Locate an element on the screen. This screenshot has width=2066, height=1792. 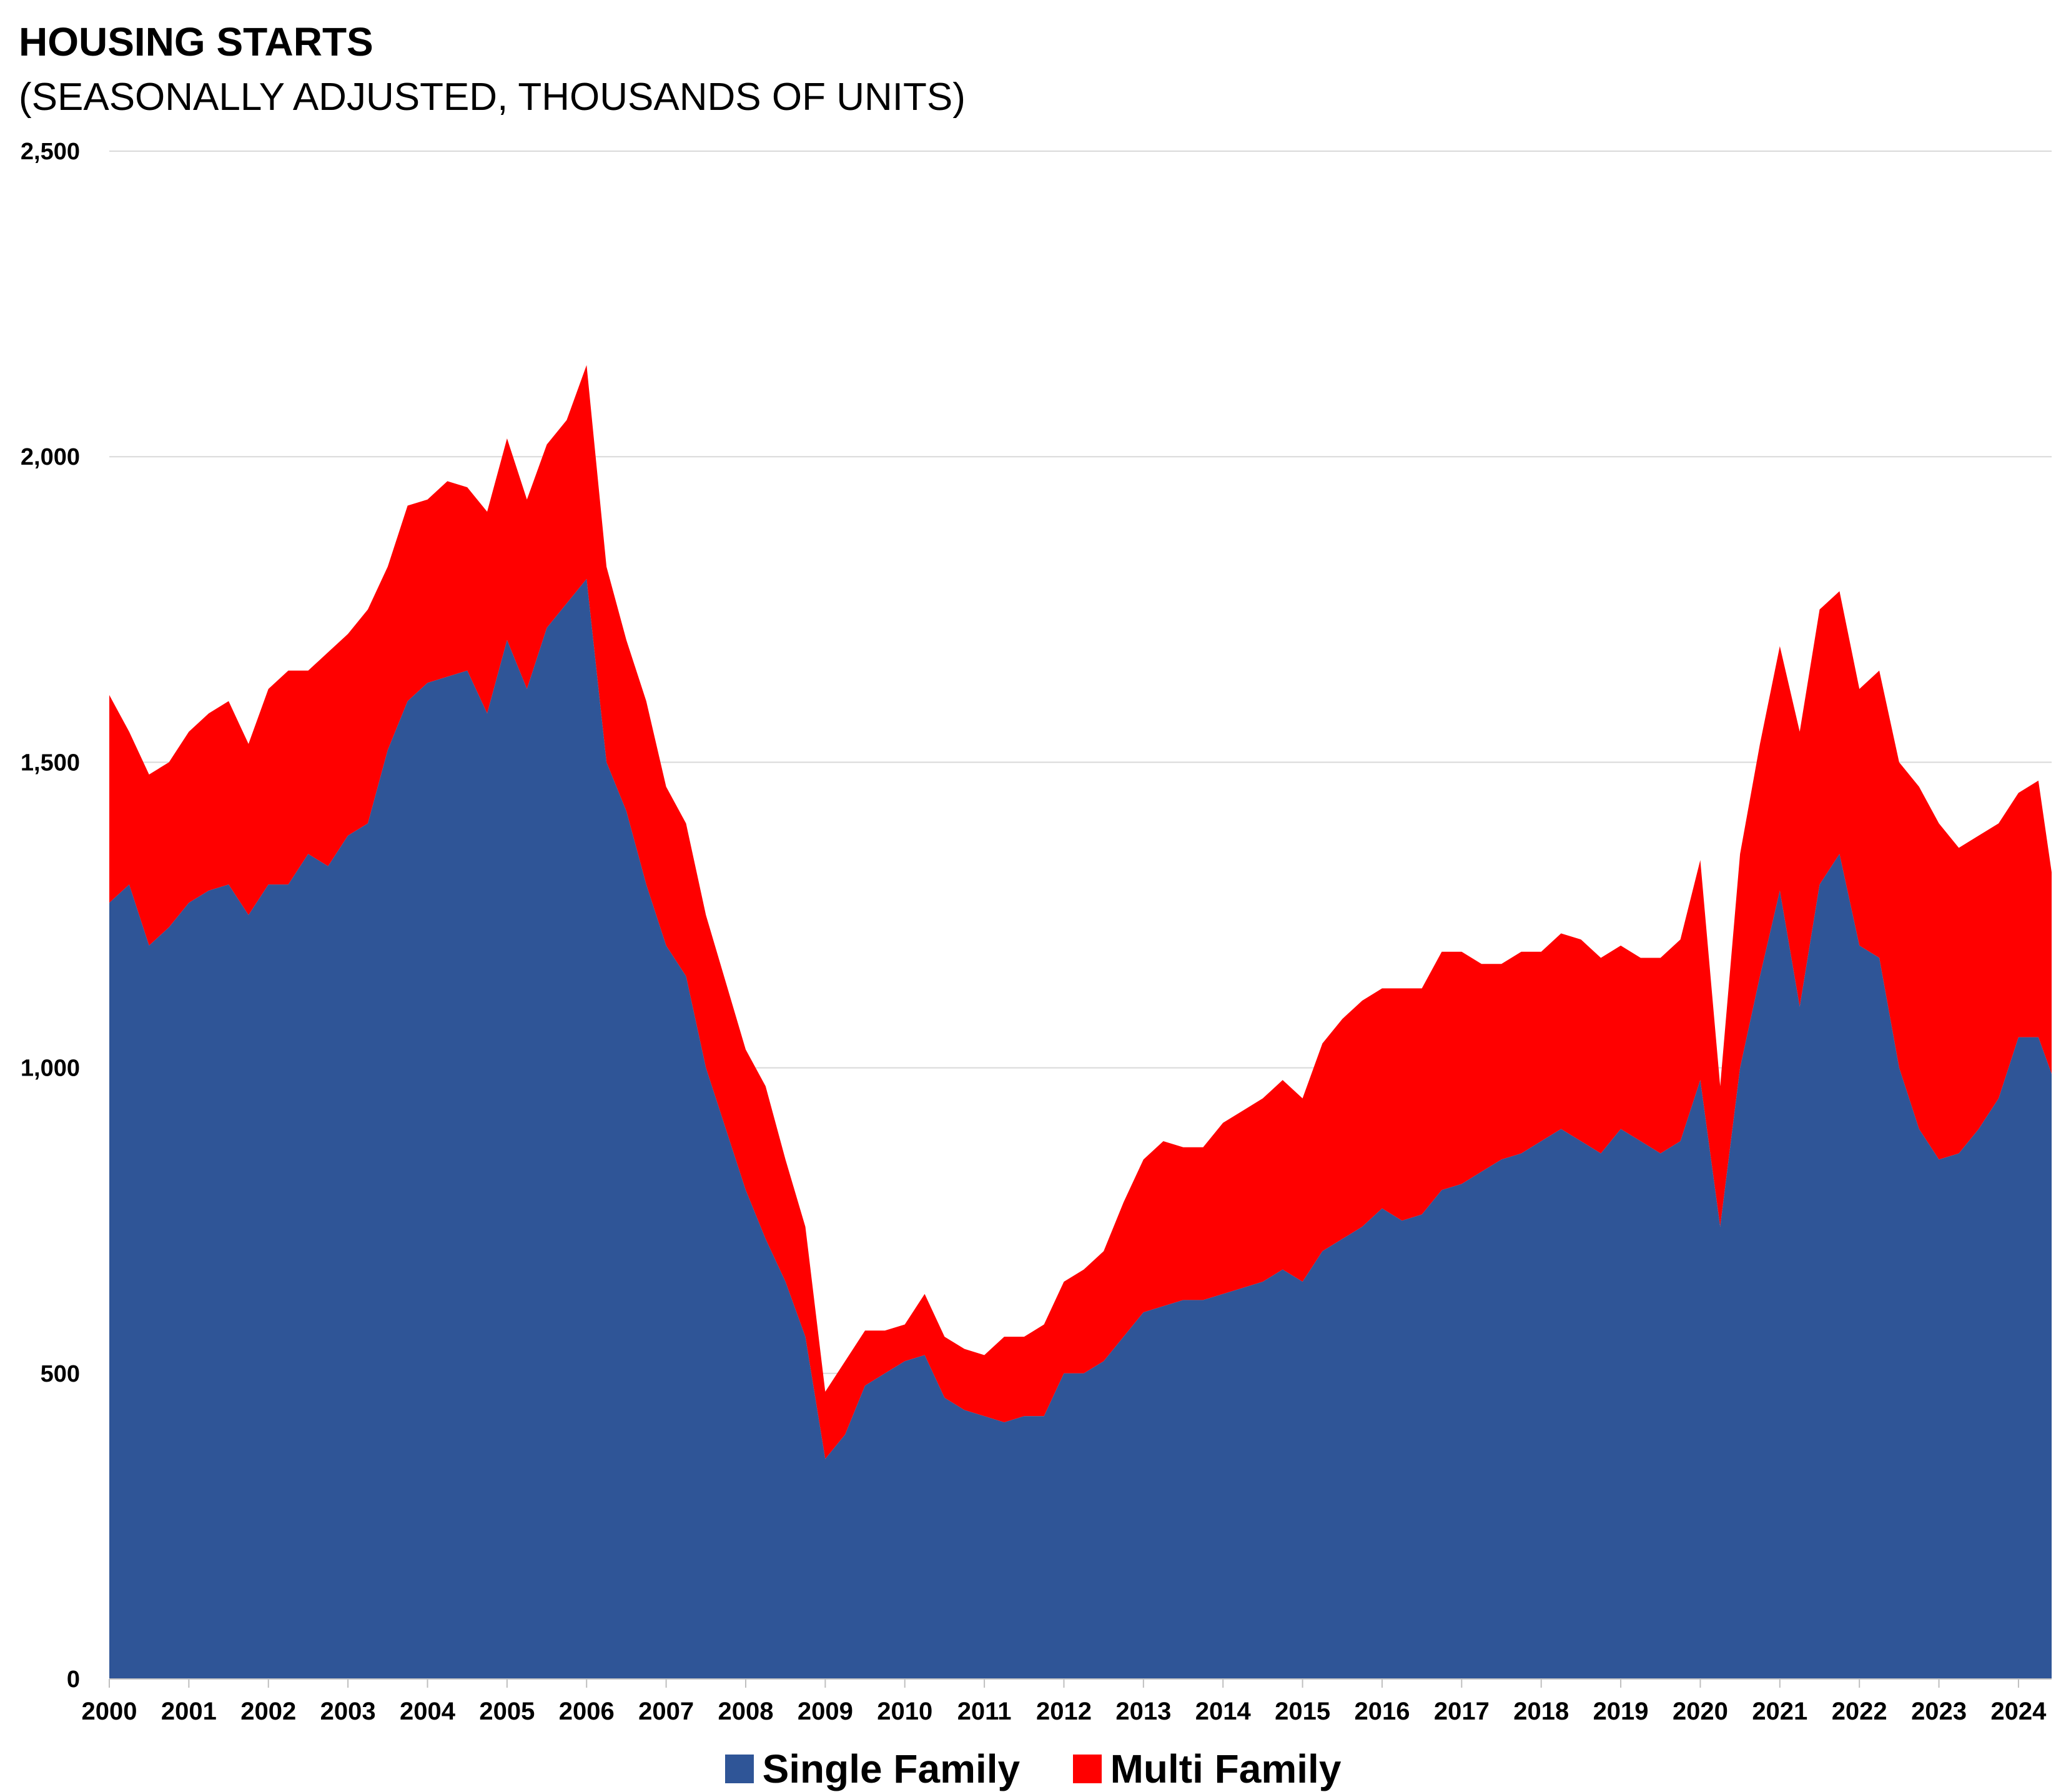
x-tick-label: 2020 is located at coordinates (1700, 1712).